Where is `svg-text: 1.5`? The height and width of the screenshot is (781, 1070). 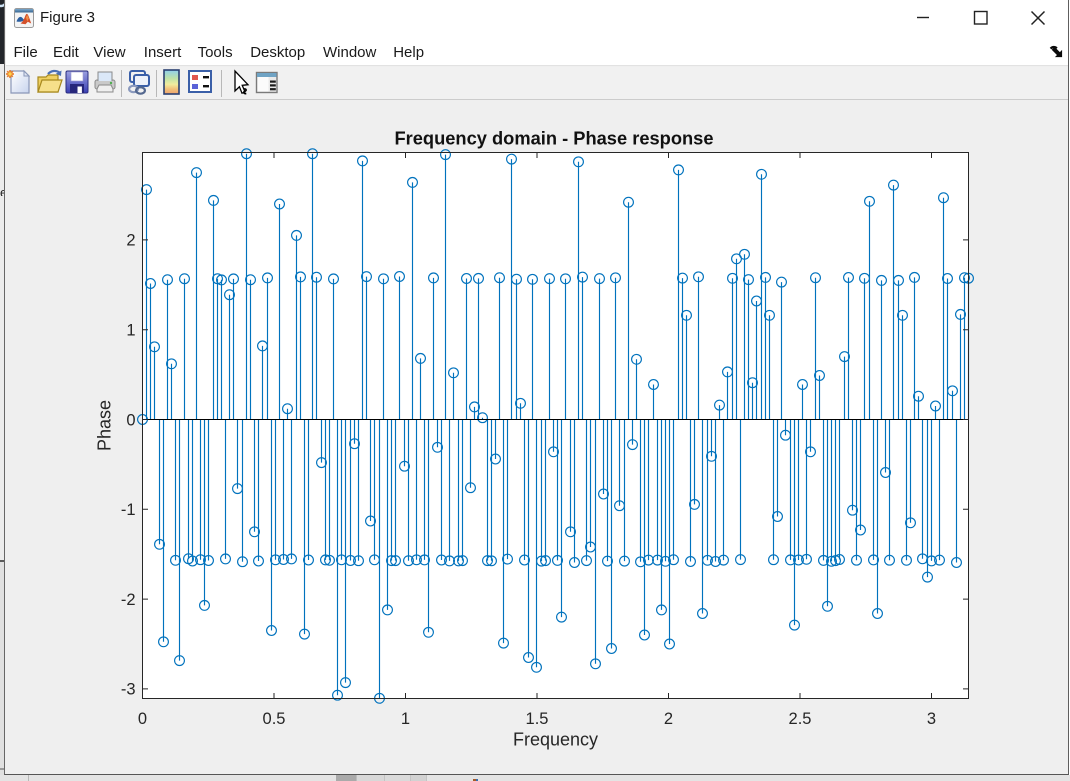 svg-text: 1.5 is located at coordinates (537, 719).